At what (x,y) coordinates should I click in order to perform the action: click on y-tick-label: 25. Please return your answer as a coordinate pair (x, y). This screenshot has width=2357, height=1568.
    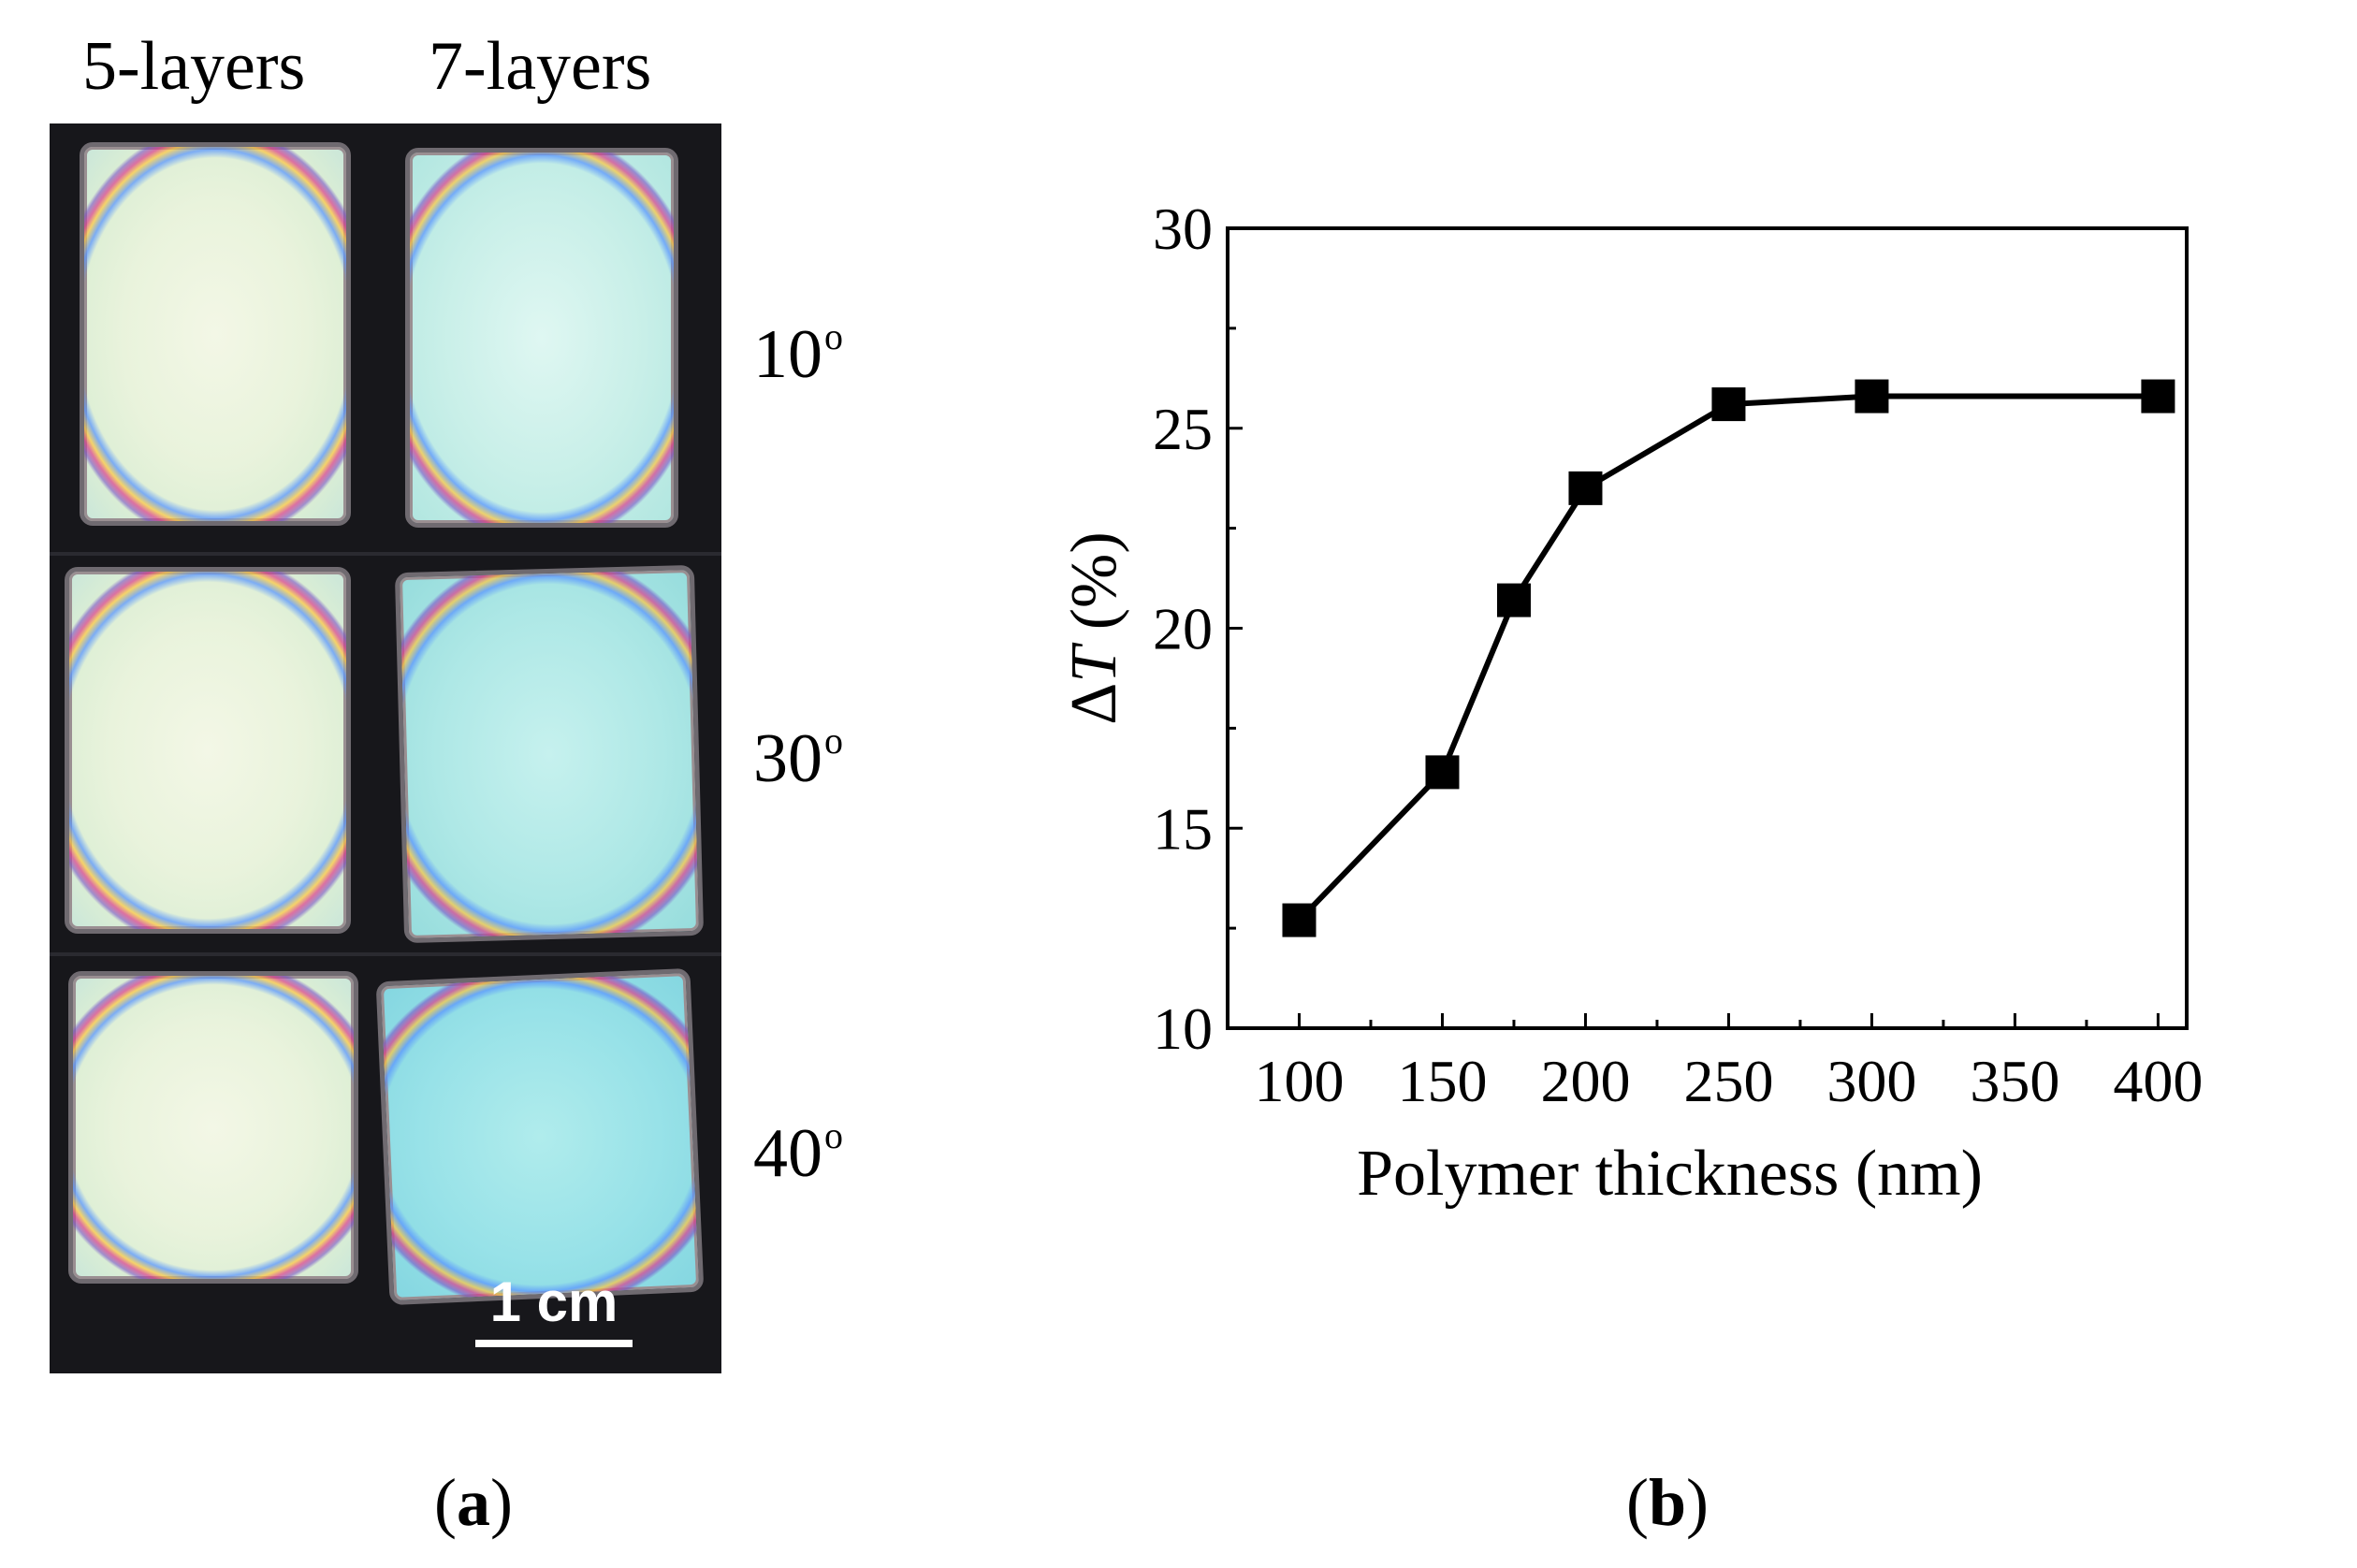
    Looking at the image, I should click on (1183, 429).